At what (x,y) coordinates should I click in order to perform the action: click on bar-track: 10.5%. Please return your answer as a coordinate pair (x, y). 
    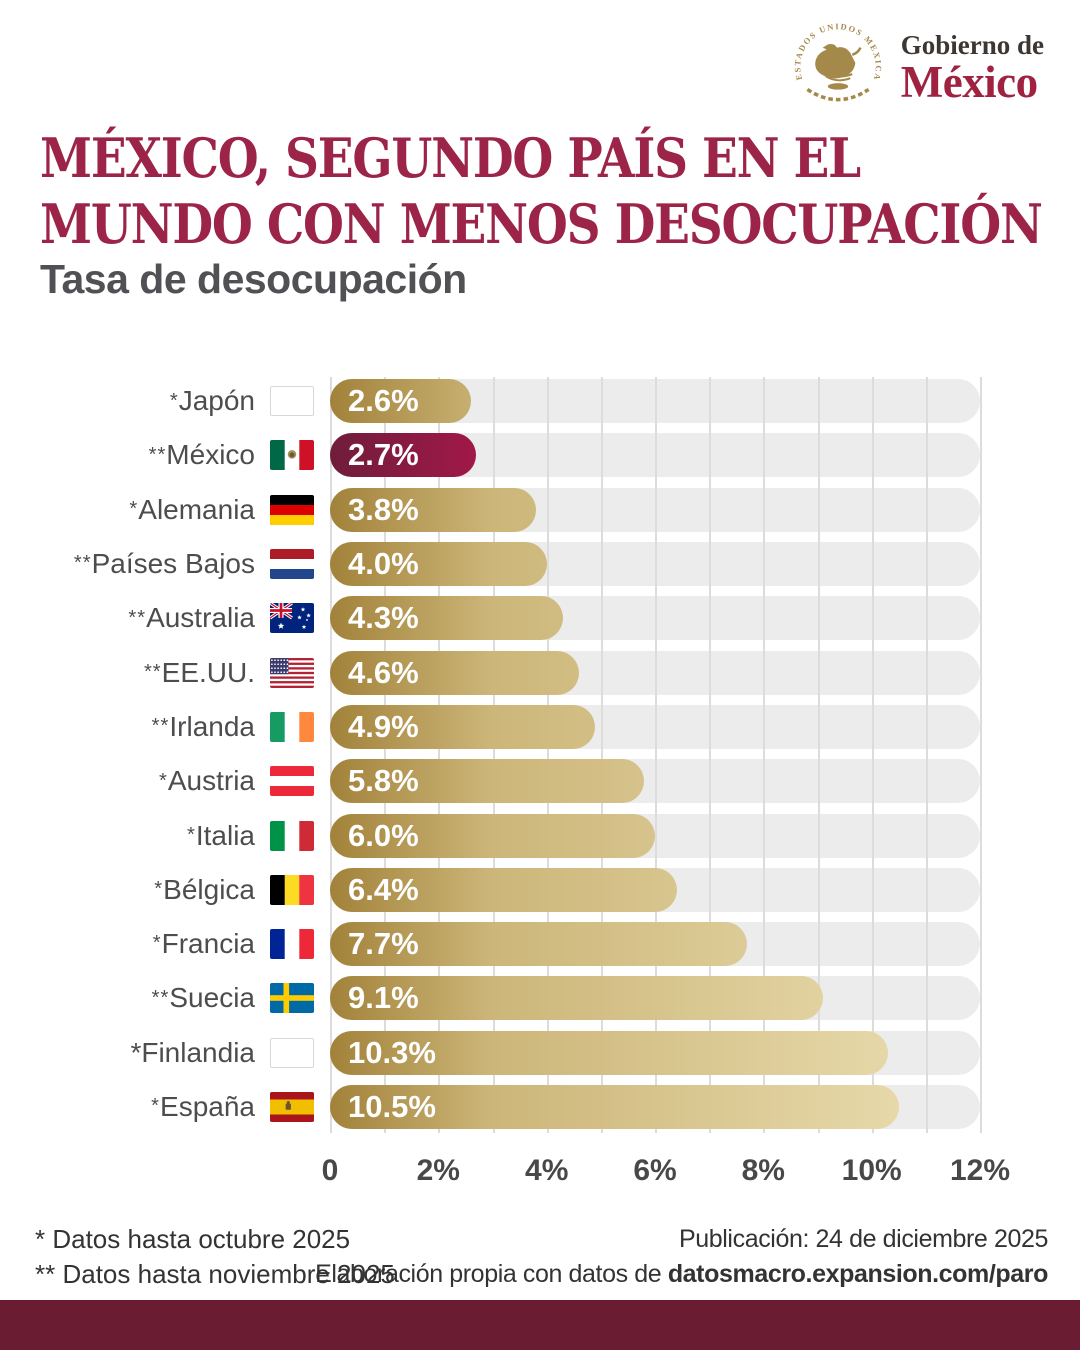
    Looking at the image, I should click on (655, 1107).